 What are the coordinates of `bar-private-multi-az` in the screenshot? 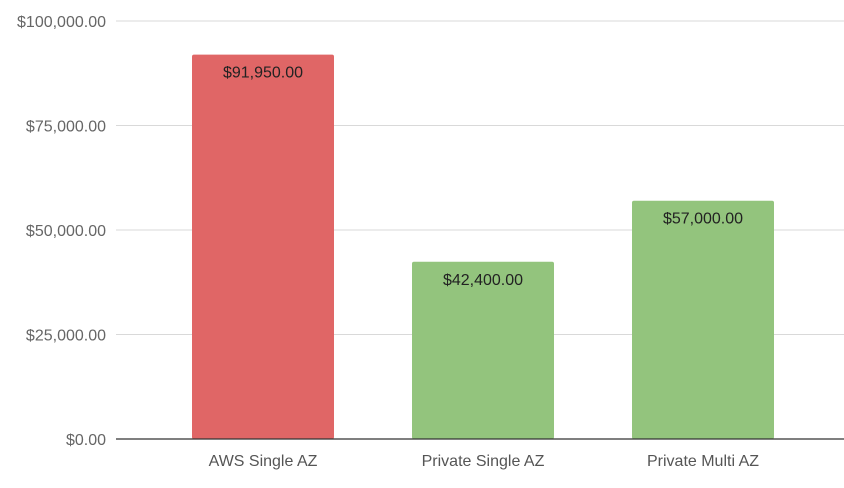 It's located at (703, 319).